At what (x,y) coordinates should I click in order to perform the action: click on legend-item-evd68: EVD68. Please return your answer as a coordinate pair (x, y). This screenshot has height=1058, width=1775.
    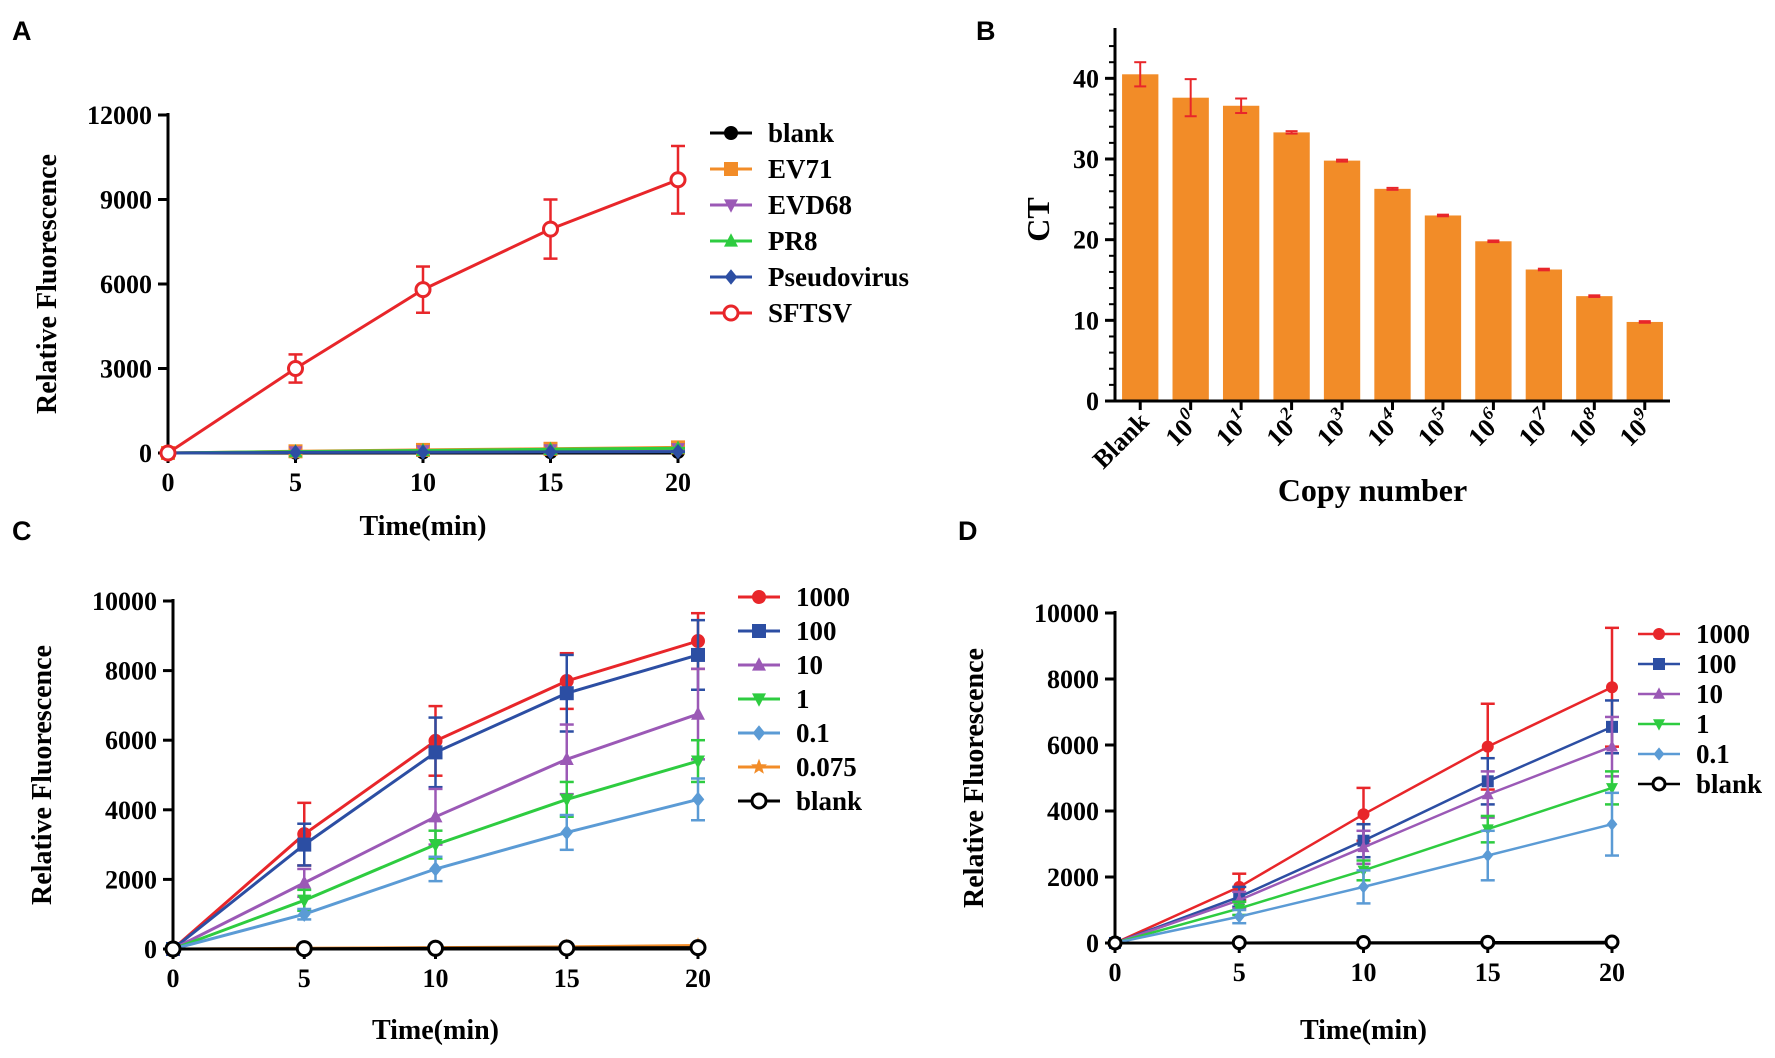
    Looking at the image, I should click on (781, 205).